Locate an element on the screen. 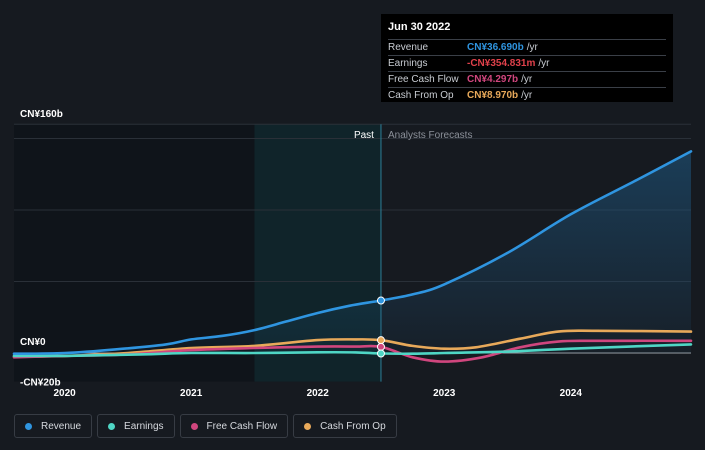 The height and width of the screenshot is (450, 705). legend-label: Earnings is located at coordinates (144, 426).